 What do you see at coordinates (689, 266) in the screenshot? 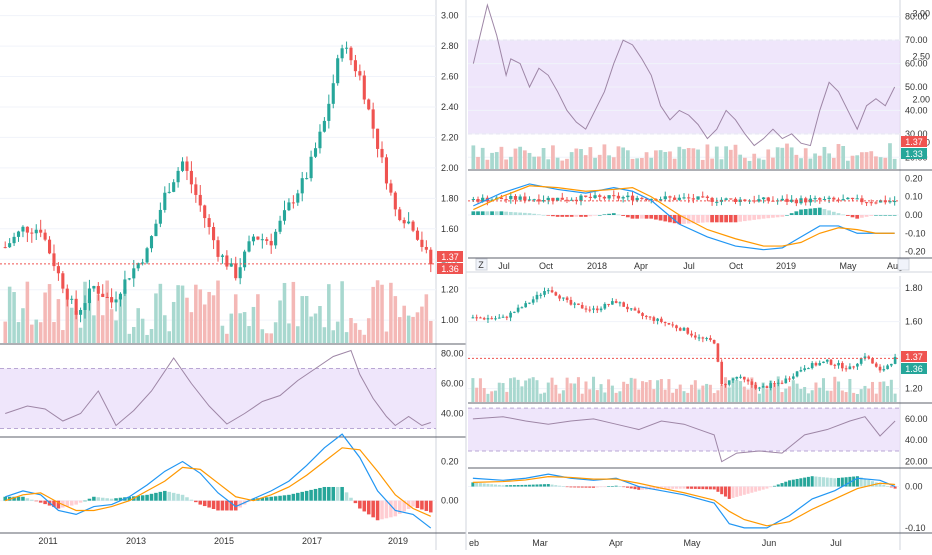
I see `time-axis-label: Jul` at bounding box center [689, 266].